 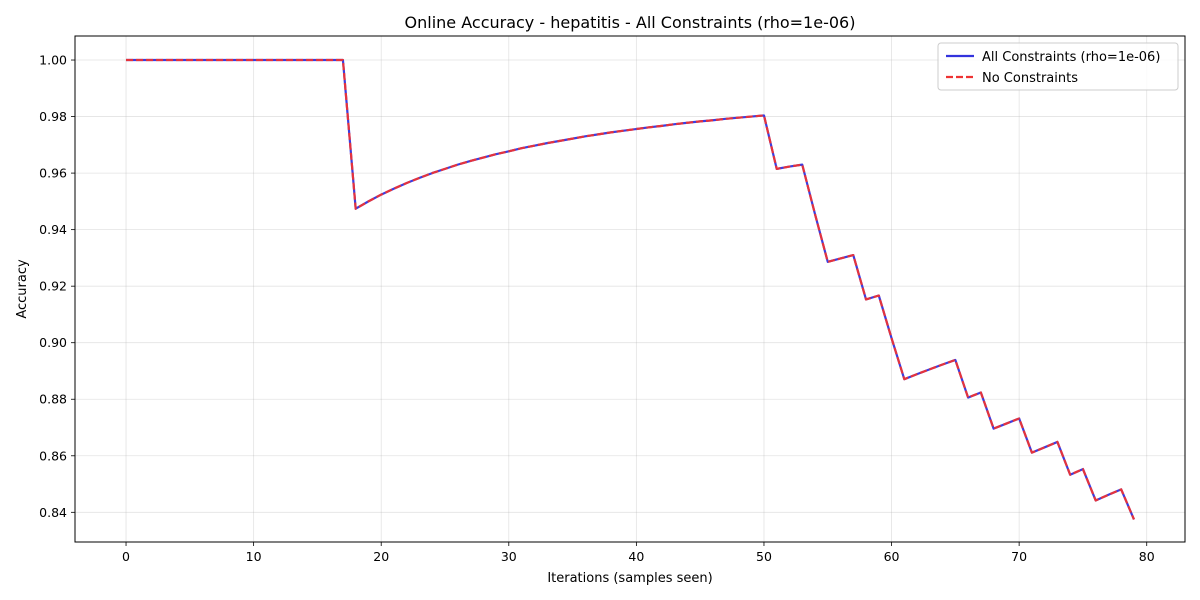 I want to click on x-tick-label: 10, so click(x=254, y=556).